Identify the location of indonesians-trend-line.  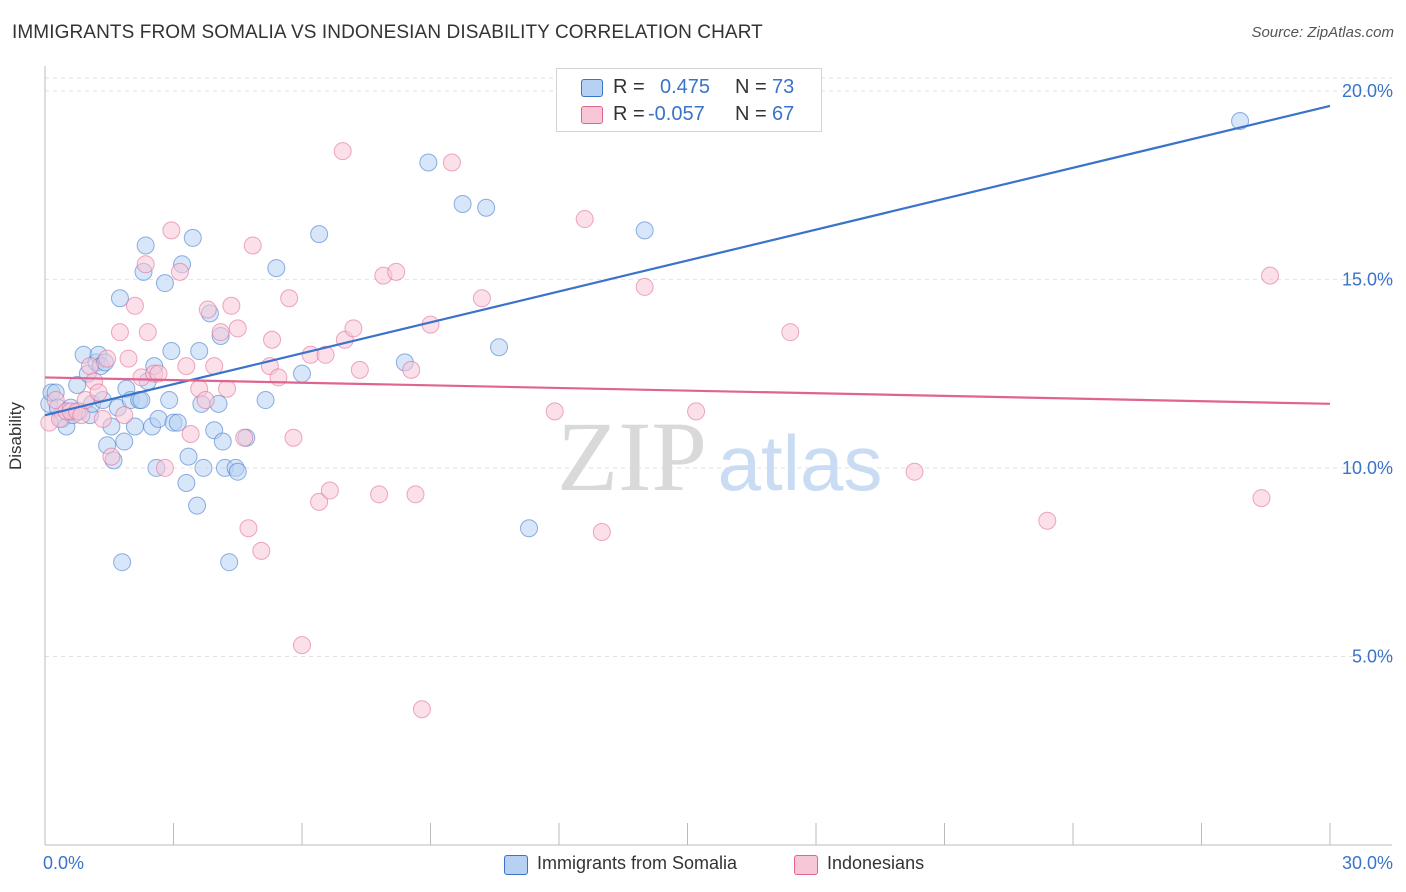
(687, 390).